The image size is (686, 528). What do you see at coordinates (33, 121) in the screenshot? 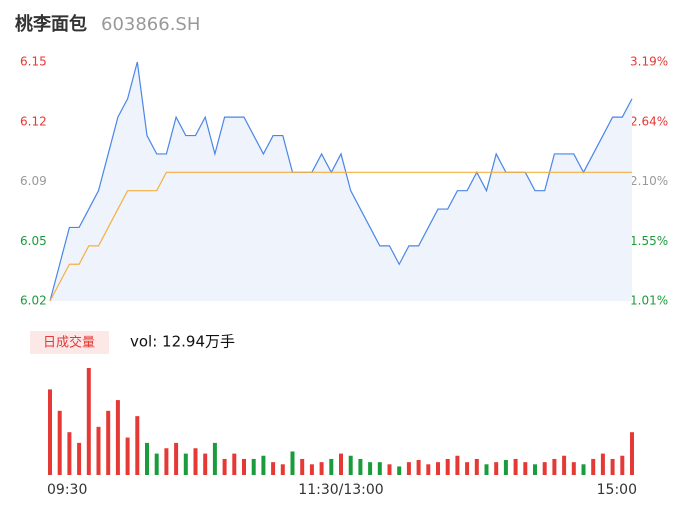
I see `y-tick-label: 6.12` at bounding box center [33, 121].